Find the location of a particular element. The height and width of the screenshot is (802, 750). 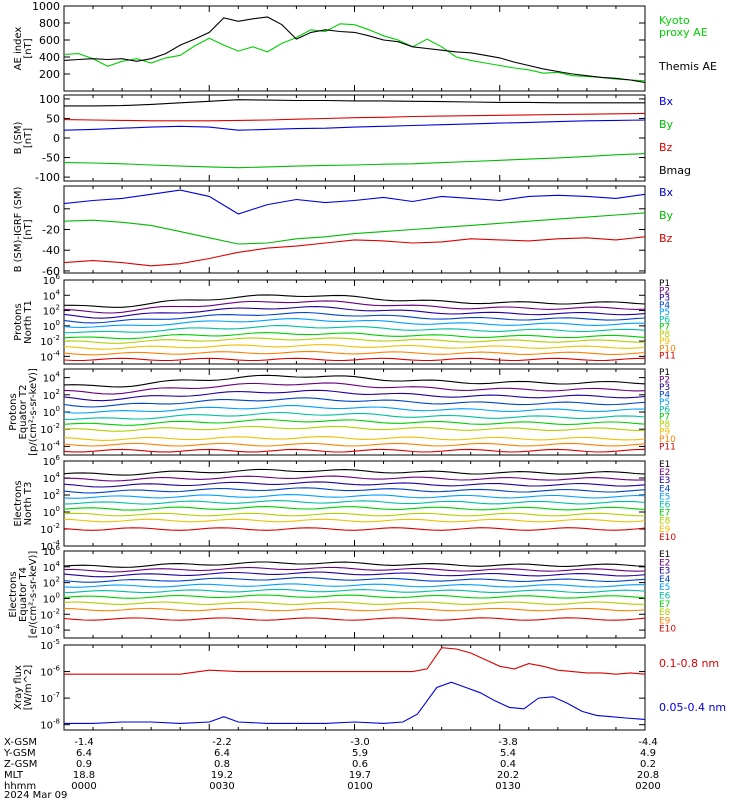

y-tick-label: 0 is located at coordinates (56, 138).